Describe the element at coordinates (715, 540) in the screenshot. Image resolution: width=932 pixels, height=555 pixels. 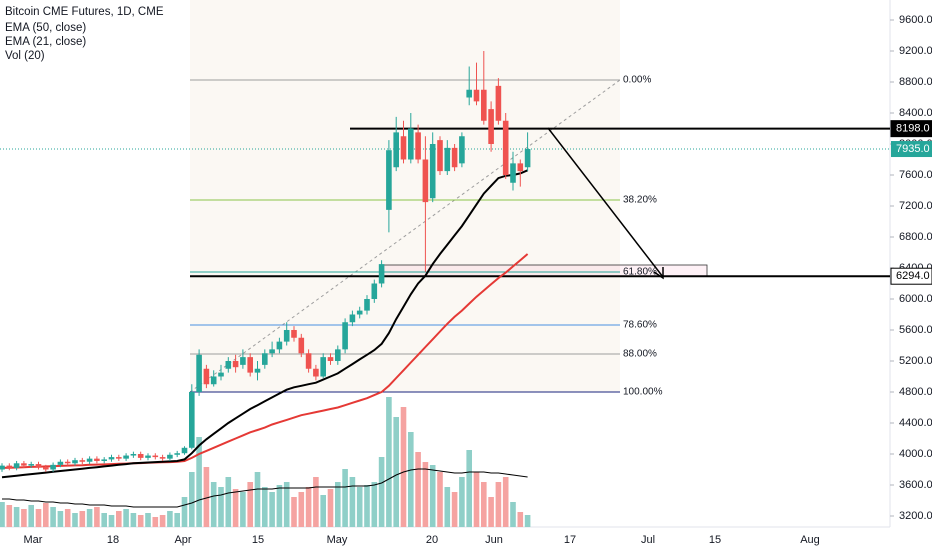
I see `x-tick-label: 15` at that location.